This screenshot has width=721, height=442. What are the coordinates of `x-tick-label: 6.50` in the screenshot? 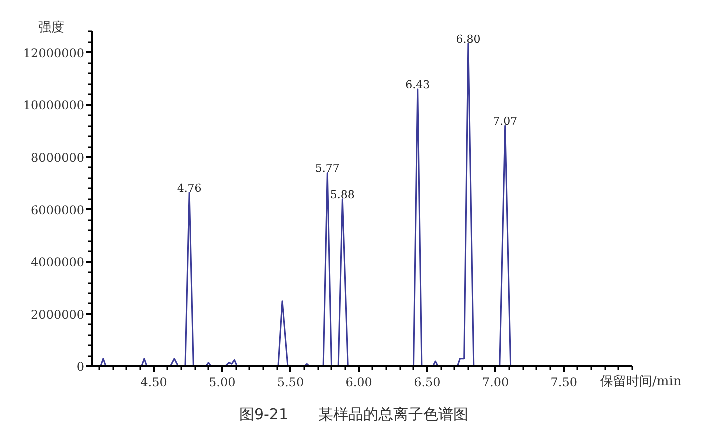 It's located at (427, 383).